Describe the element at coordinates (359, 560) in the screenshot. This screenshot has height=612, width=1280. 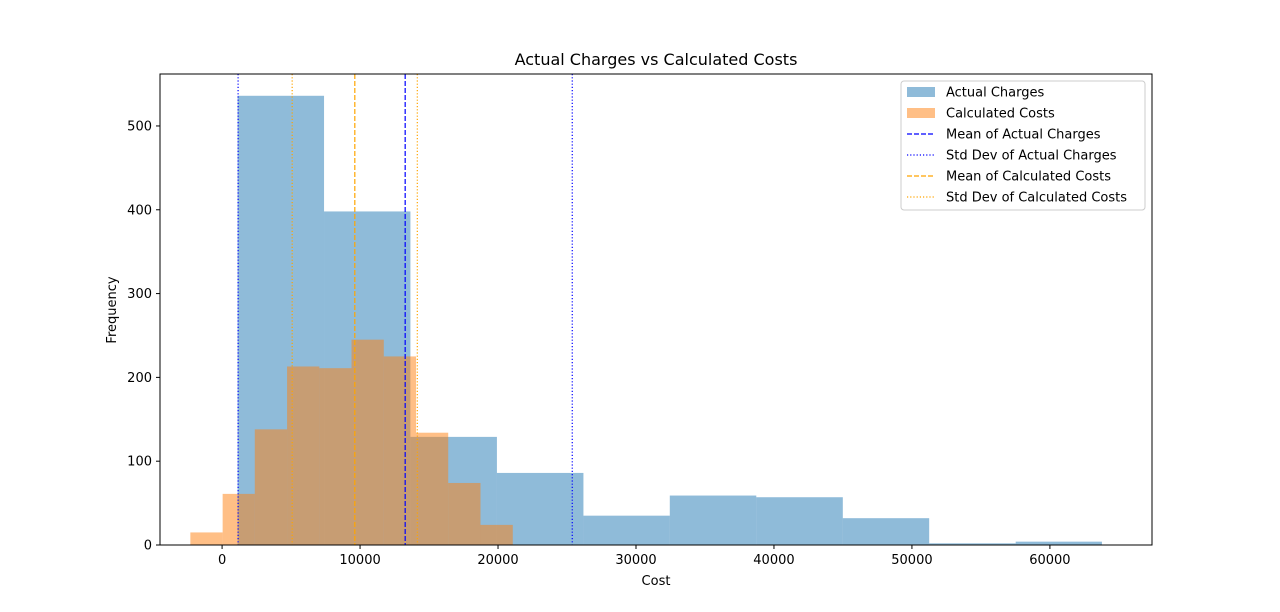
I see `x-tick-label: 10000` at that location.